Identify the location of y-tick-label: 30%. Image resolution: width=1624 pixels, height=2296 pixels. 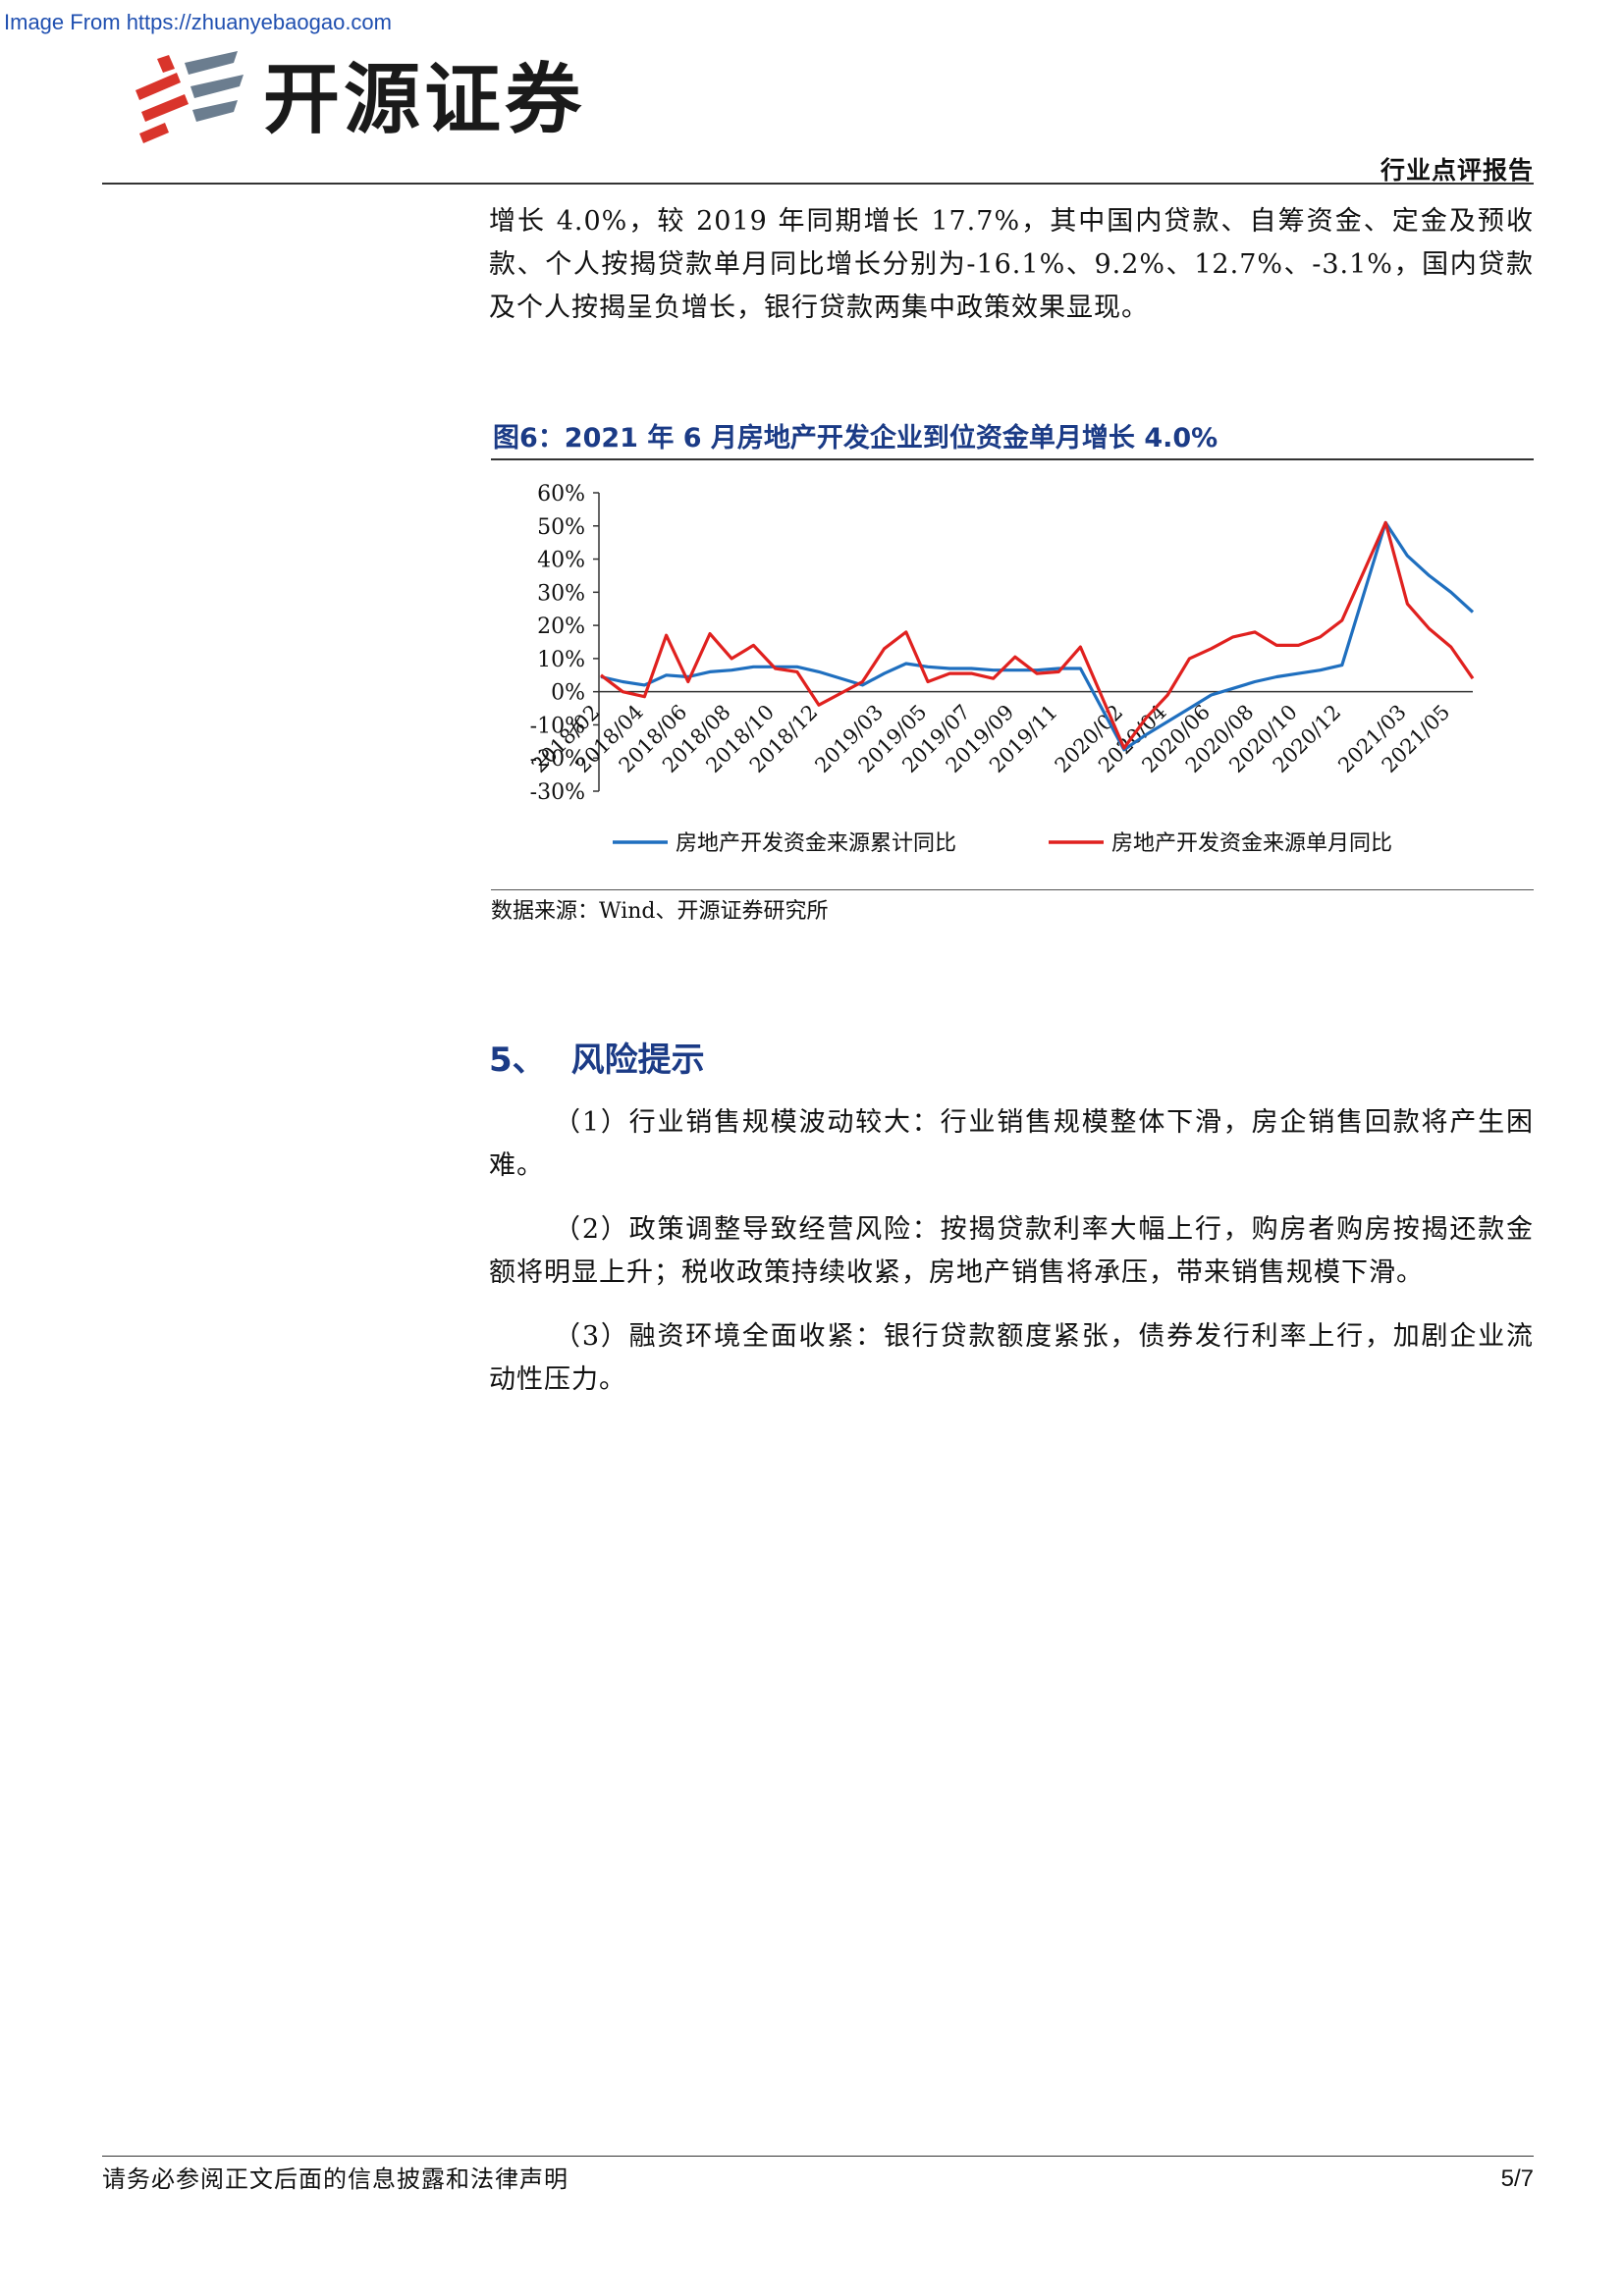
(561, 594).